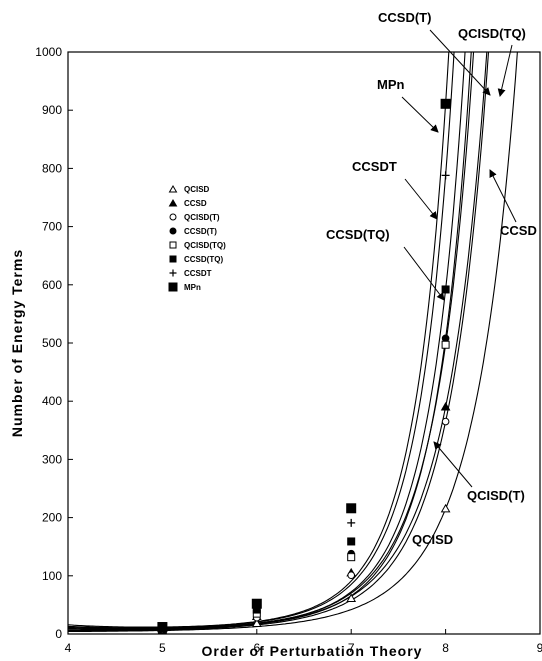  Describe the element at coordinates (445, 648) in the screenshot. I see `x-tick-label: 8` at that location.